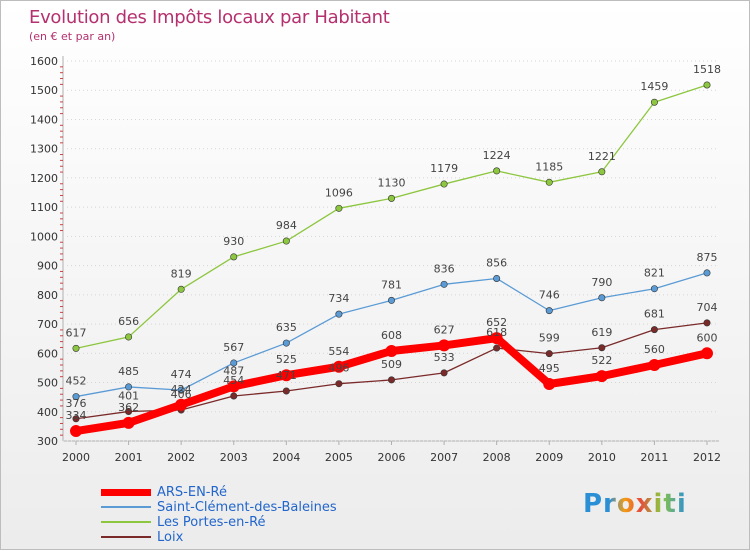  What do you see at coordinates (654, 457) in the screenshot?
I see `x-tick-label: 2011` at bounding box center [654, 457].